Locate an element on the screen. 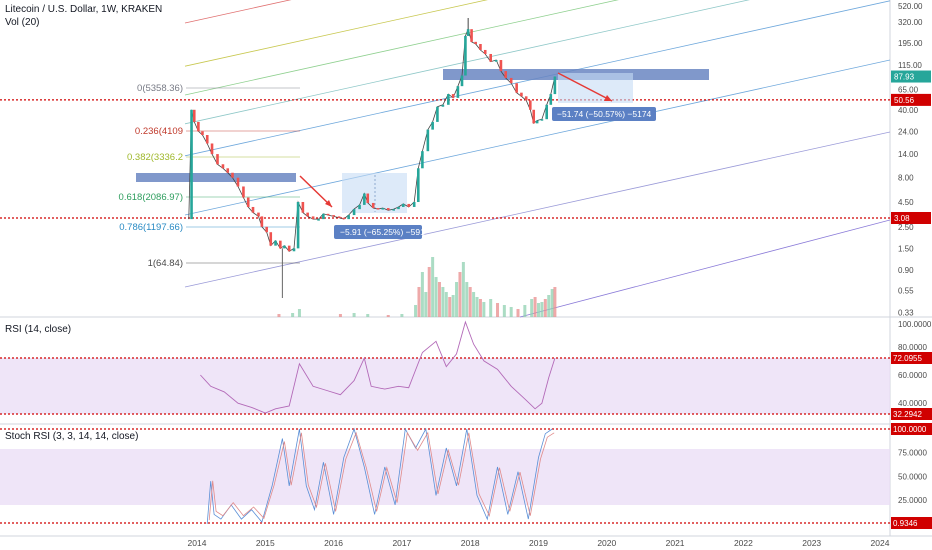 The image size is (932, 550). time-tick-label: 2014 is located at coordinates (197, 543).